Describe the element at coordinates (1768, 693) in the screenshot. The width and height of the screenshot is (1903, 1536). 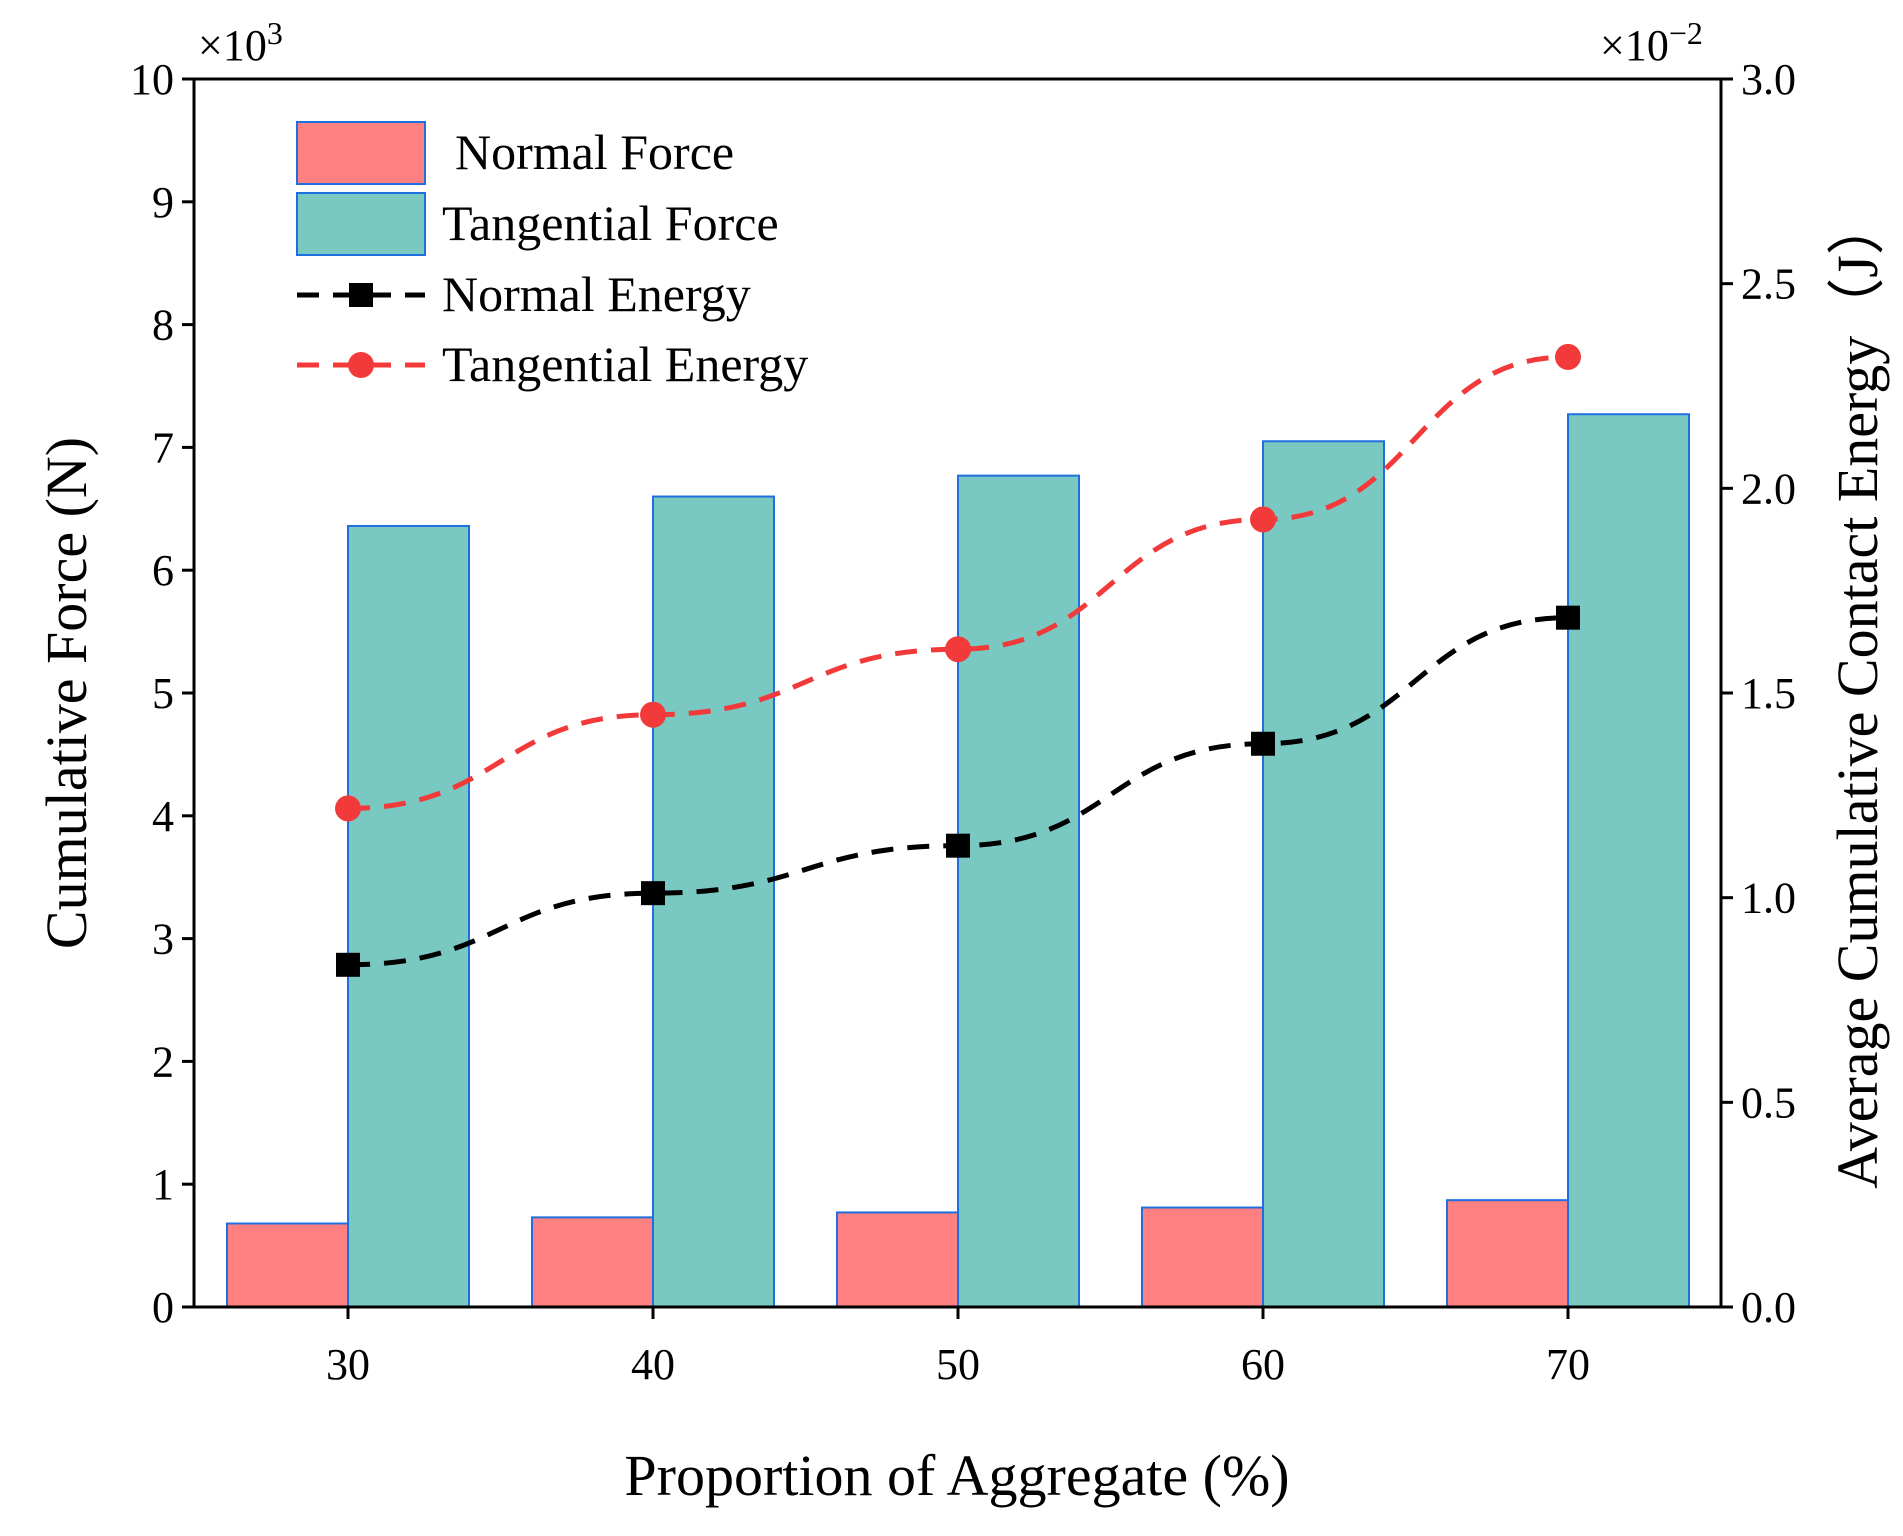
I see `y2-tick-label: 1.5` at that location.